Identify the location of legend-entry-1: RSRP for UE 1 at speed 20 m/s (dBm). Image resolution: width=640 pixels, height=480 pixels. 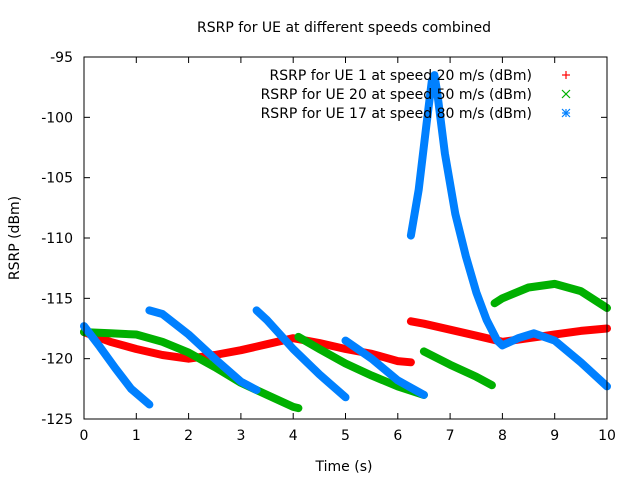
(419, 76).